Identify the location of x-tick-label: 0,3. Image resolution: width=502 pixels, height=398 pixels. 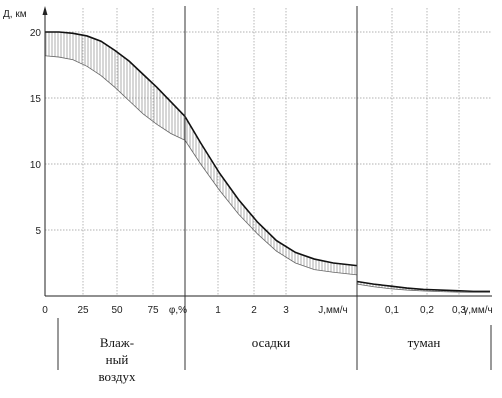
(459, 310).